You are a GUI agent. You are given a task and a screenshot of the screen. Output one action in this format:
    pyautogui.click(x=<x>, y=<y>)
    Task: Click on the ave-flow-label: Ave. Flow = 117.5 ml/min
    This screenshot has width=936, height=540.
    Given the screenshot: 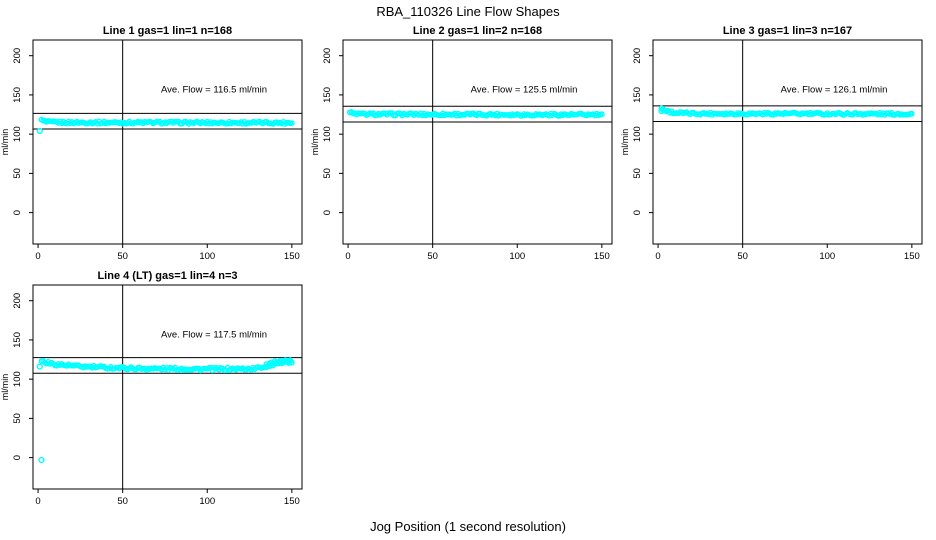 What is the action you would take?
    pyautogui.click(x=214, y=335)
    